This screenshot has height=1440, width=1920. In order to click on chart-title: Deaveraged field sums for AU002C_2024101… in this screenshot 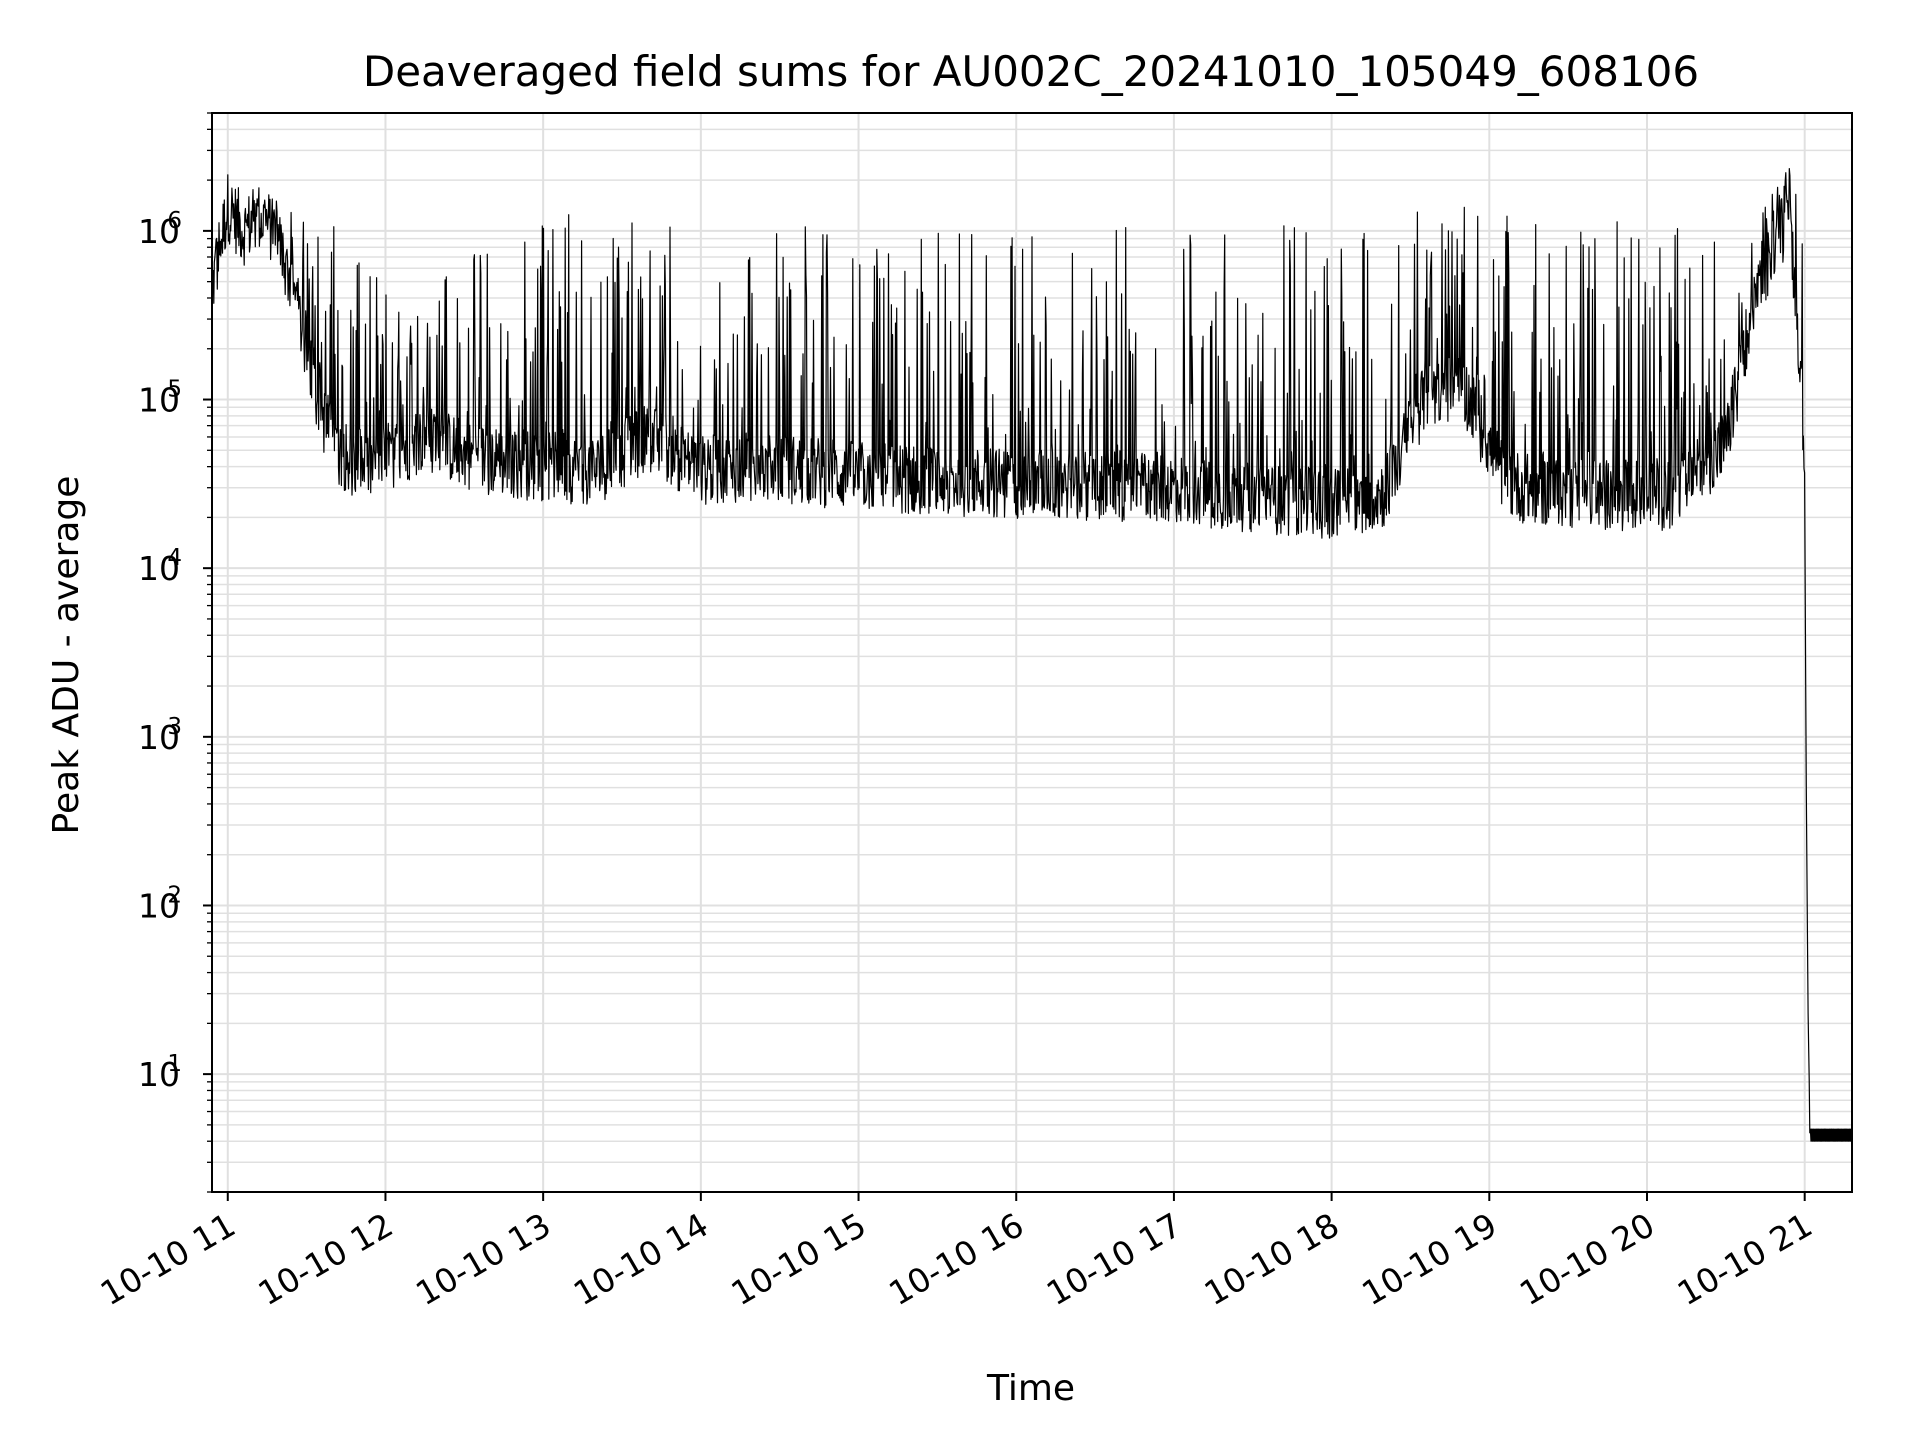, I will do `click(1031, 71)`.